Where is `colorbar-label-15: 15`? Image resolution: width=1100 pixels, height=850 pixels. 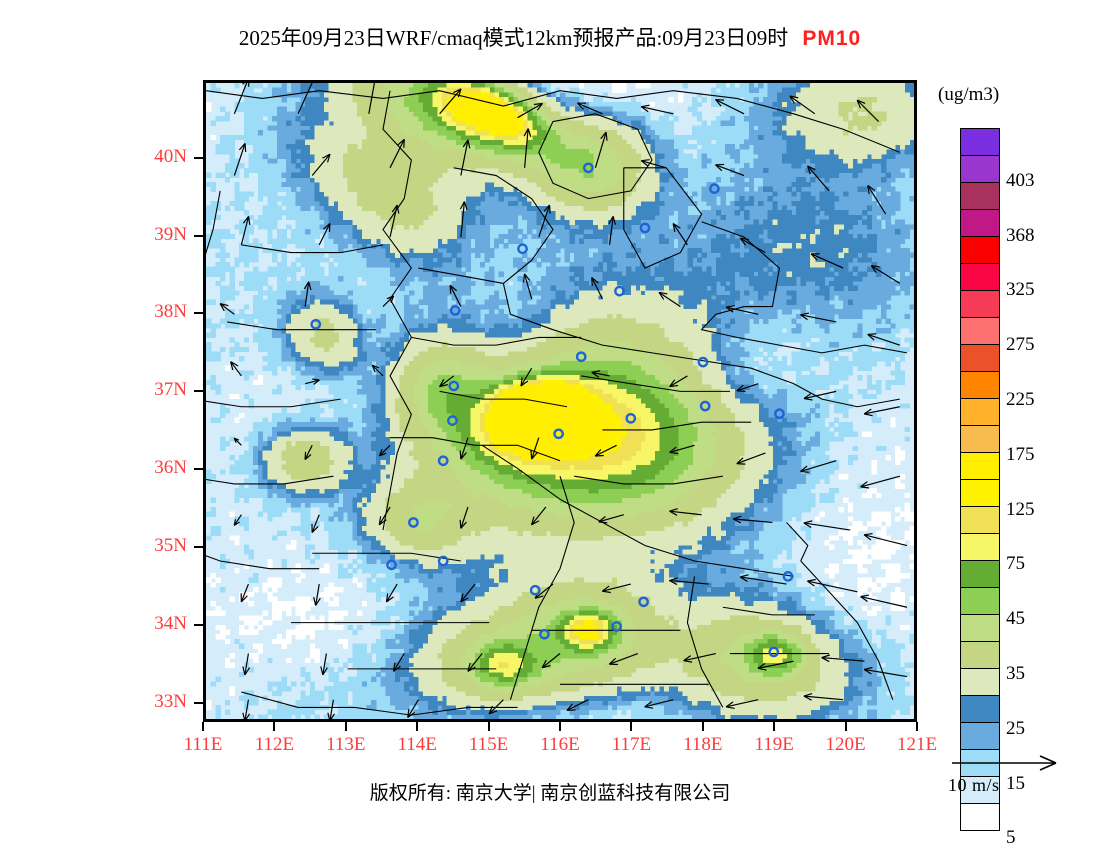 colorbar-label-15: 15 is located at coordinates (1015, 783).